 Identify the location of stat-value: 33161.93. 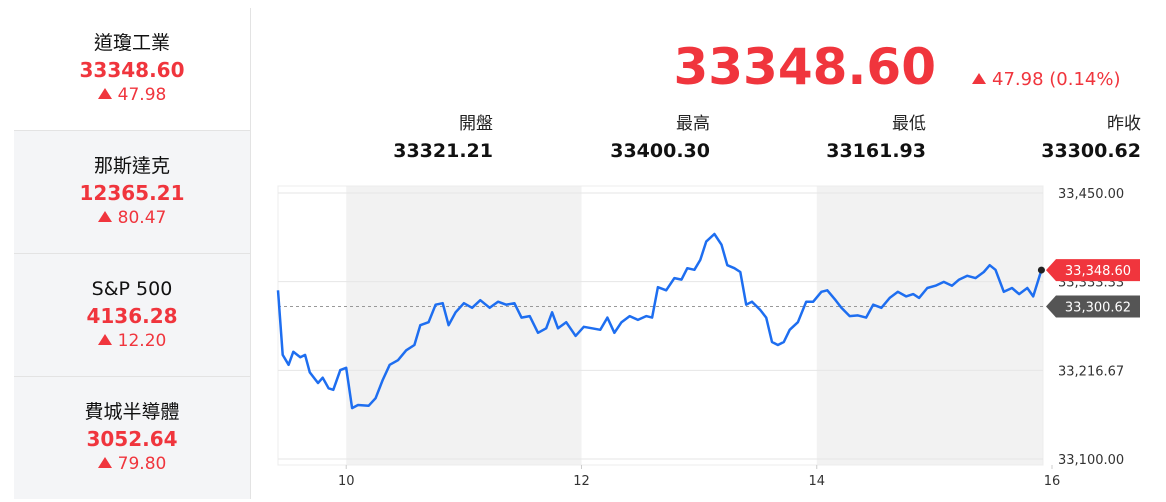
(876, 151).